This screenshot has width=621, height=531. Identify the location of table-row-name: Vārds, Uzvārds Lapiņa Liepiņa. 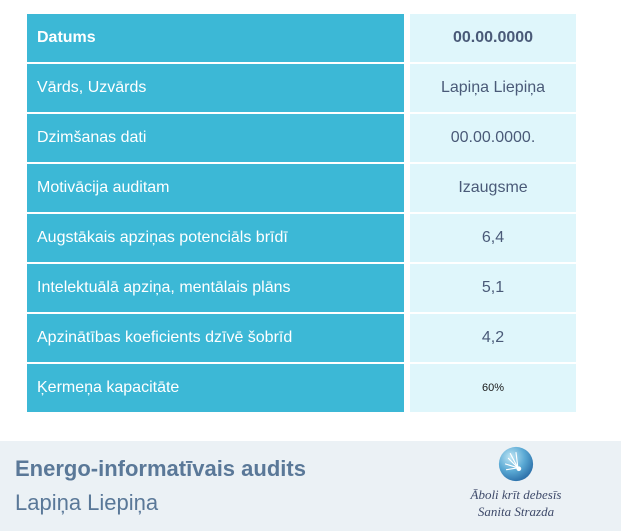
(301, 88).